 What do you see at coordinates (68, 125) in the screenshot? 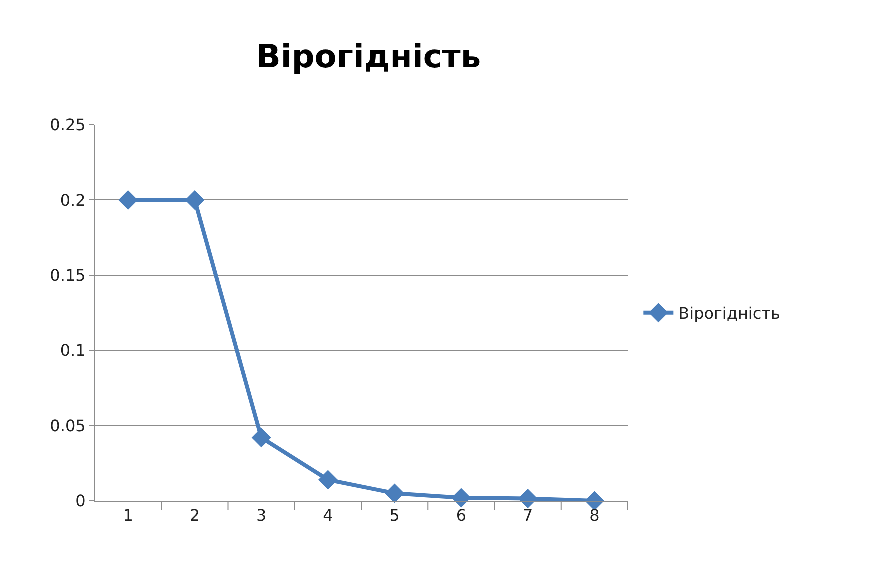
I see `y-tick-label: 0.25` at bounding box center [68, 125].